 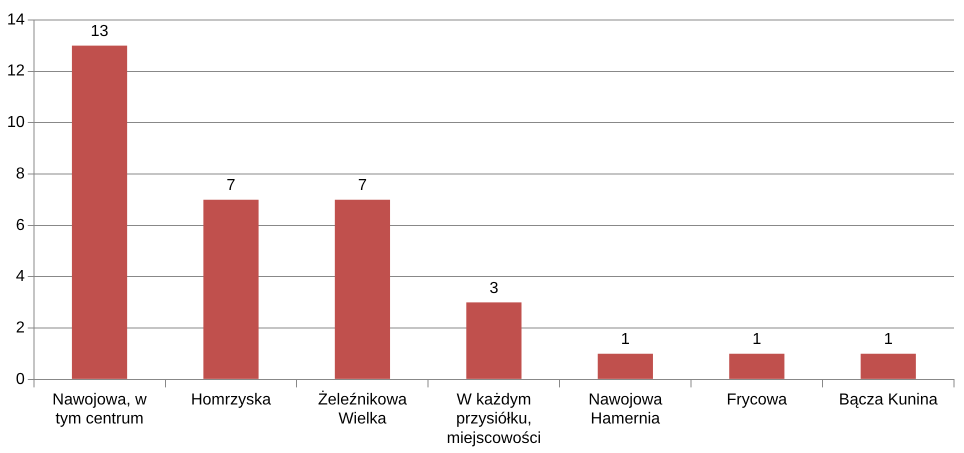 What do you see at coordinates (363, 409) in the screenshot?
I see `x-tick-label: Żeleźnikowa Wielka` at bounding box center [363, 409].